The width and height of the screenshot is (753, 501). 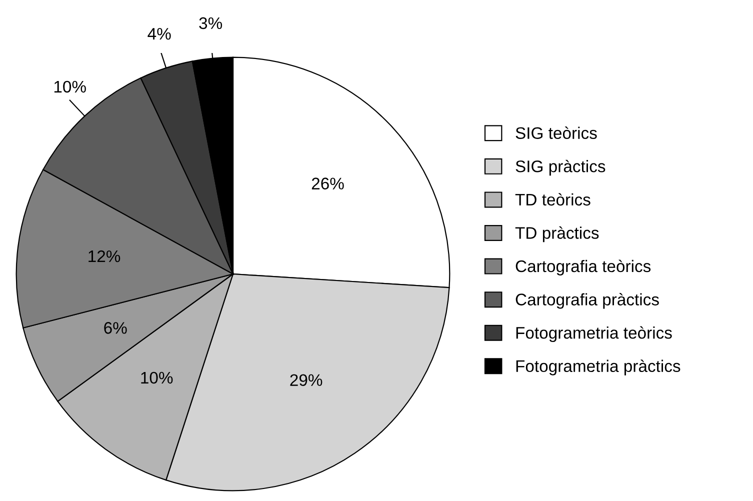 What do you see at coordinates (328, 184) in the screenshot?
I see `data-label: 26%` at bounding box center [328, 184].